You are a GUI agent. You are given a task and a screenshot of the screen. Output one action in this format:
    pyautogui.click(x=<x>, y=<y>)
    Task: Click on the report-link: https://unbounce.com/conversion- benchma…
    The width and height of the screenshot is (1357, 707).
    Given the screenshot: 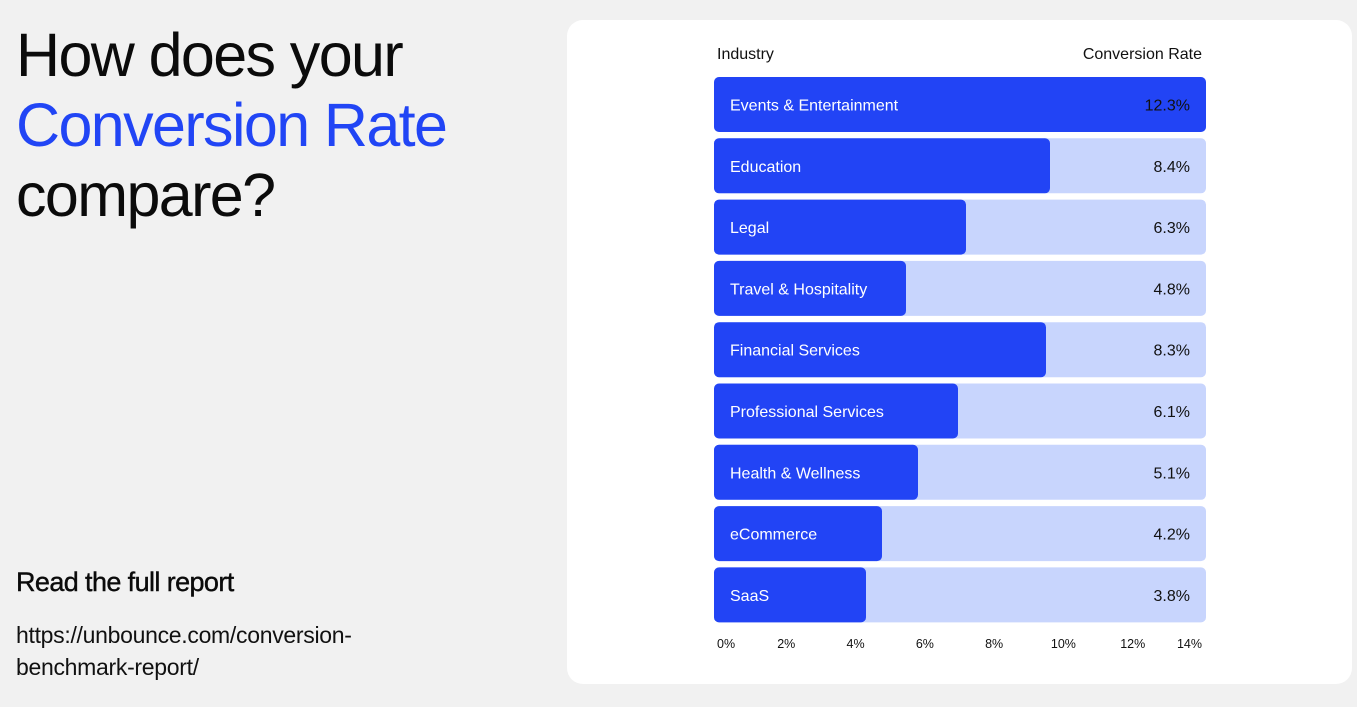 What is the action you would take?
    pyautogui.click(x=216, y=651)
    